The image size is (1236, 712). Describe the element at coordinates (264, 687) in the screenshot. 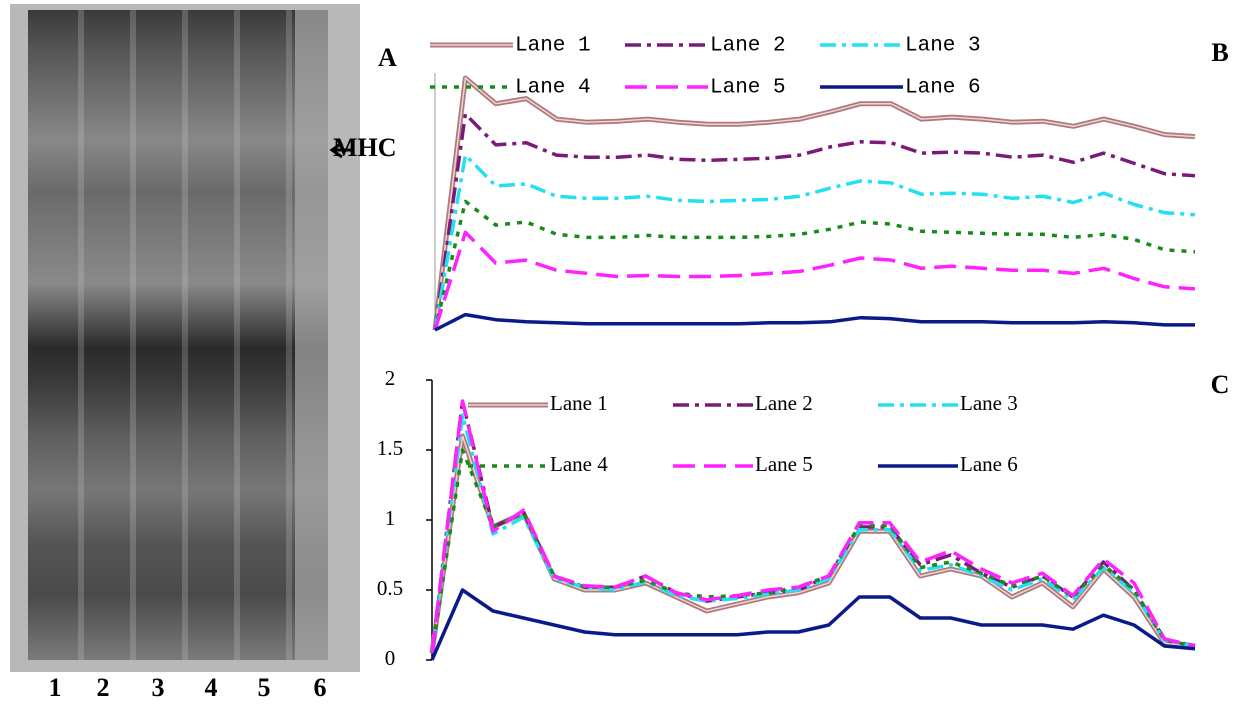

I see `lane-label: 5` at that location.